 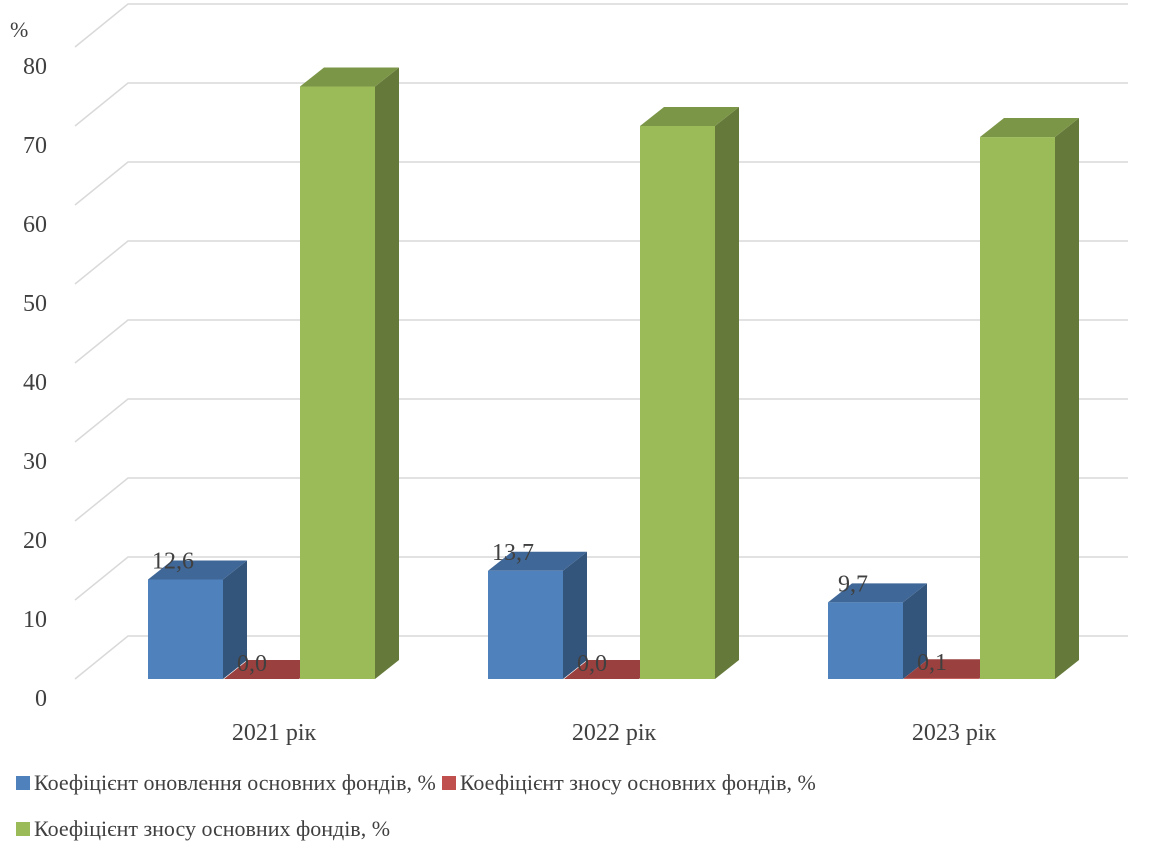 What do you see at coordinates (212, 828) in the screenshot?
I see `legend-label-wear-green: Коефіцієнт зносу основних фондів, %` at bounding box center [212, 828].